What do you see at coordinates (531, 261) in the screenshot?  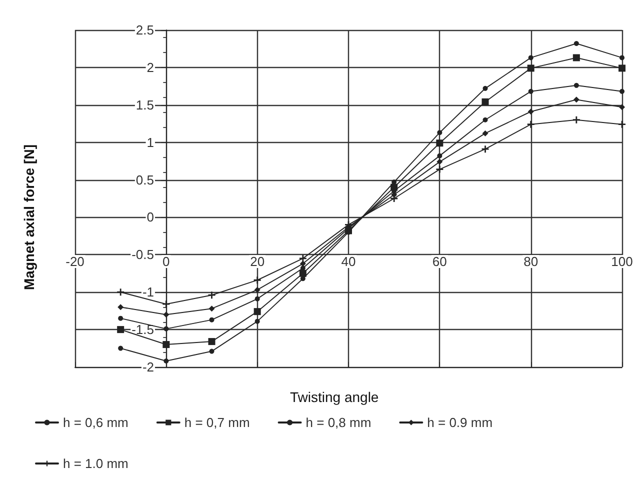 I see `x-tick-label: 80` at bounding box center [531, 261].